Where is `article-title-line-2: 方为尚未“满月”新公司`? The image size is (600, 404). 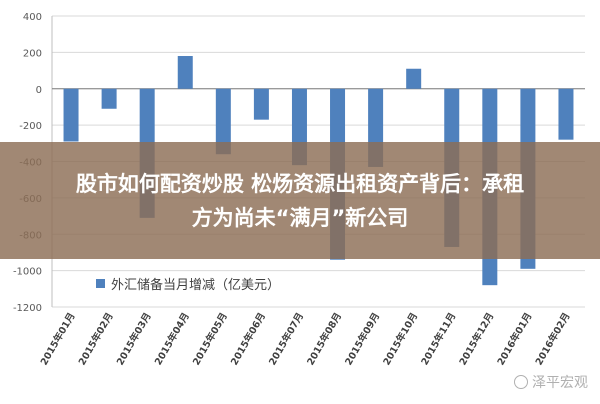 article-title-line-2: 方为尚未“满月”新公司 is located at coordinates (300, 217).